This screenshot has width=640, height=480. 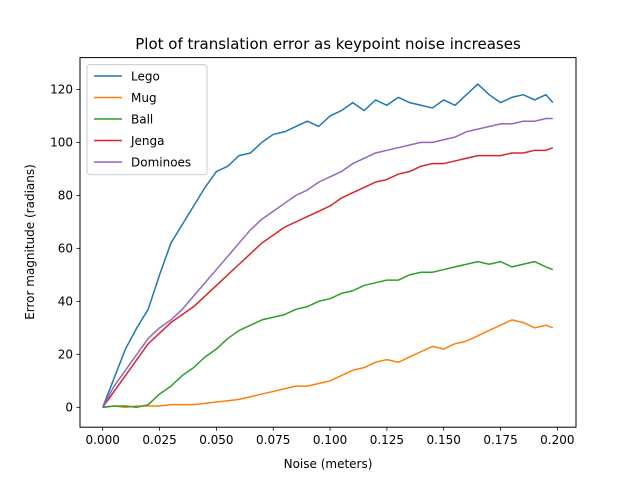 I want to click on legend-label-mug: Mug, so click(x=144, y=98).